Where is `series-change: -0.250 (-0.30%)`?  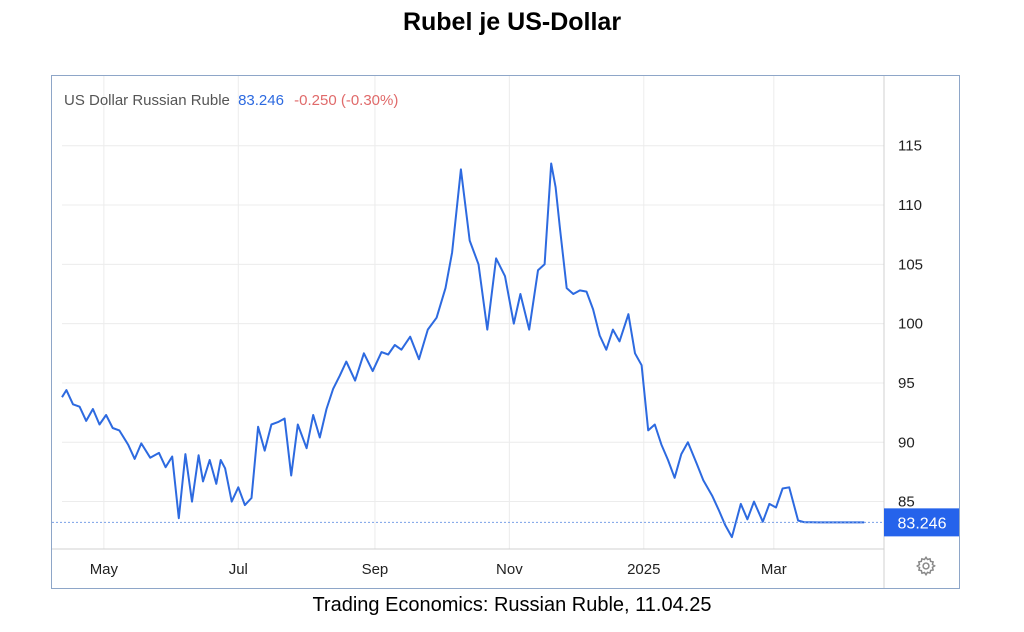
series-change: -0.250 (-0.30%) is located at coordinates (346, 100).